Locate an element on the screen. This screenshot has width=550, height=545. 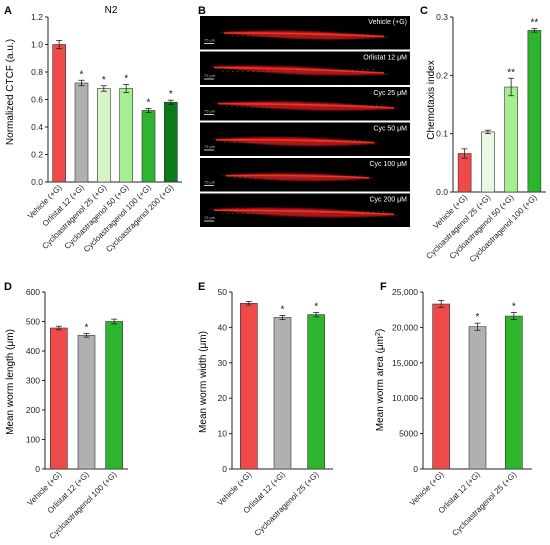
panel-e-y-tick-label: 30 is located at coordinates (223, 363).